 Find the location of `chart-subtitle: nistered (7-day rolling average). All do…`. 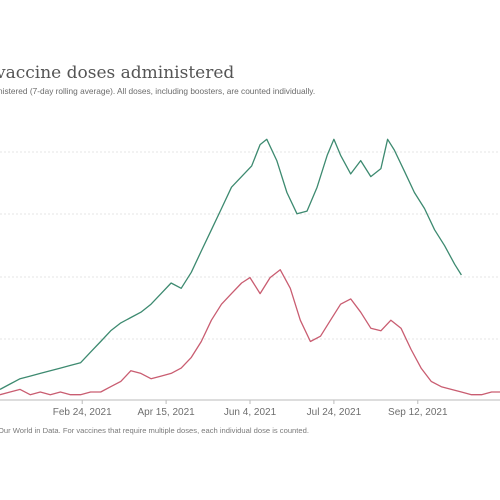

chart-subtitle: nistered (7-day rolling average). All do… is located at coordinates (158, 91).